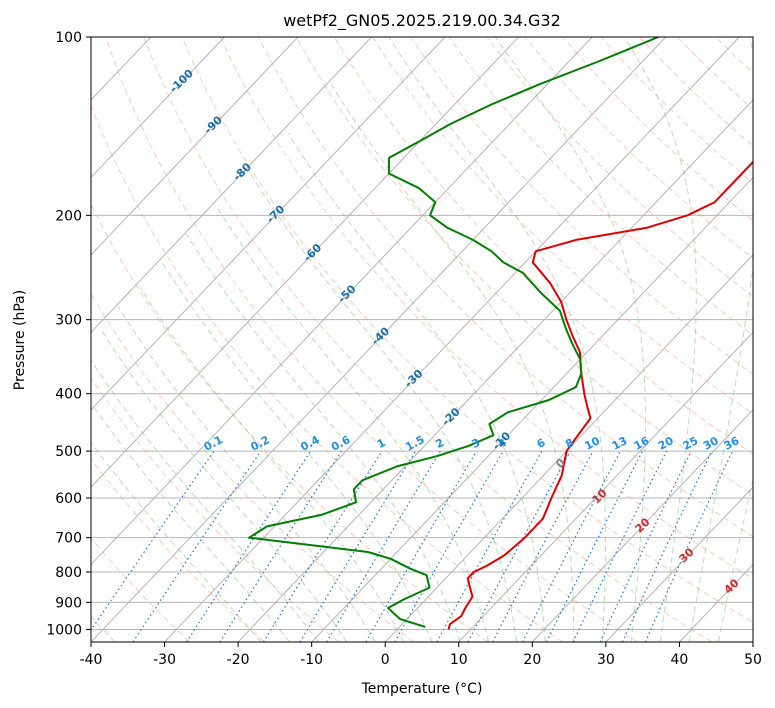  I want to click on y-tick-label: 900, so click(68, 603).